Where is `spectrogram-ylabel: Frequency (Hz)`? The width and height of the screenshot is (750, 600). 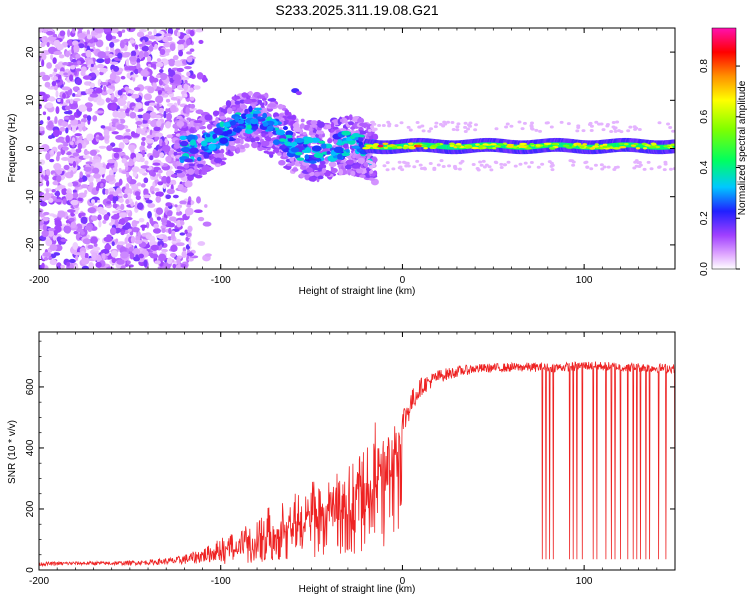
spectrogram-ylabel: Frequency (Hz) is located at coordinates (12, 148).